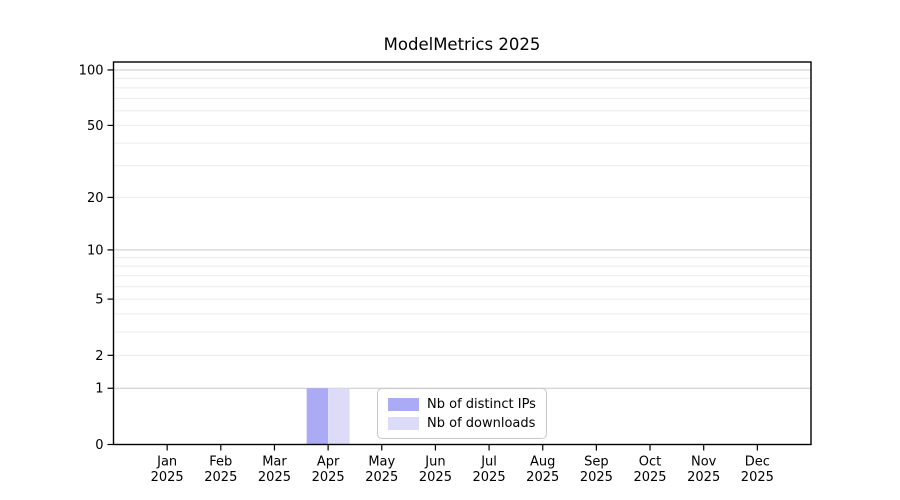 Image resolution: width=900 pixels, height=500 pixels. I want to click on y-tick-label: 1, so click(99, 389).